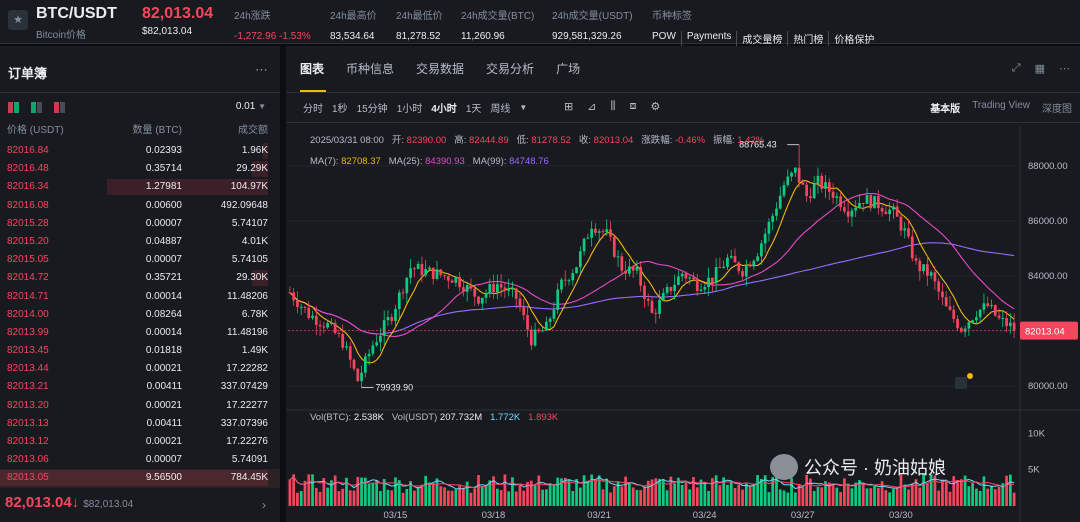 Image resolution: width=1080 pixels, height=522 pixels. What do you see at coordinates (414, 417) in the screenshot?
I see `vol-usdt-label: Vol(USDT)` at bounding box center [414, 417].